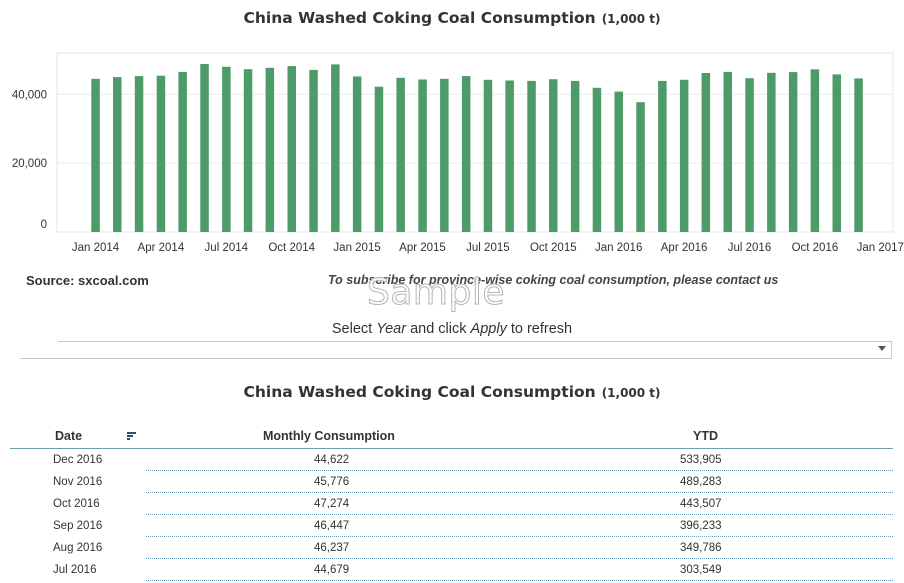 This screenshot has width=904, height=583. What do you see at coordinates (880, 248) in the screenshot?
I see `x-tick-label: Jan 2017` at bounding box center [880, 248].